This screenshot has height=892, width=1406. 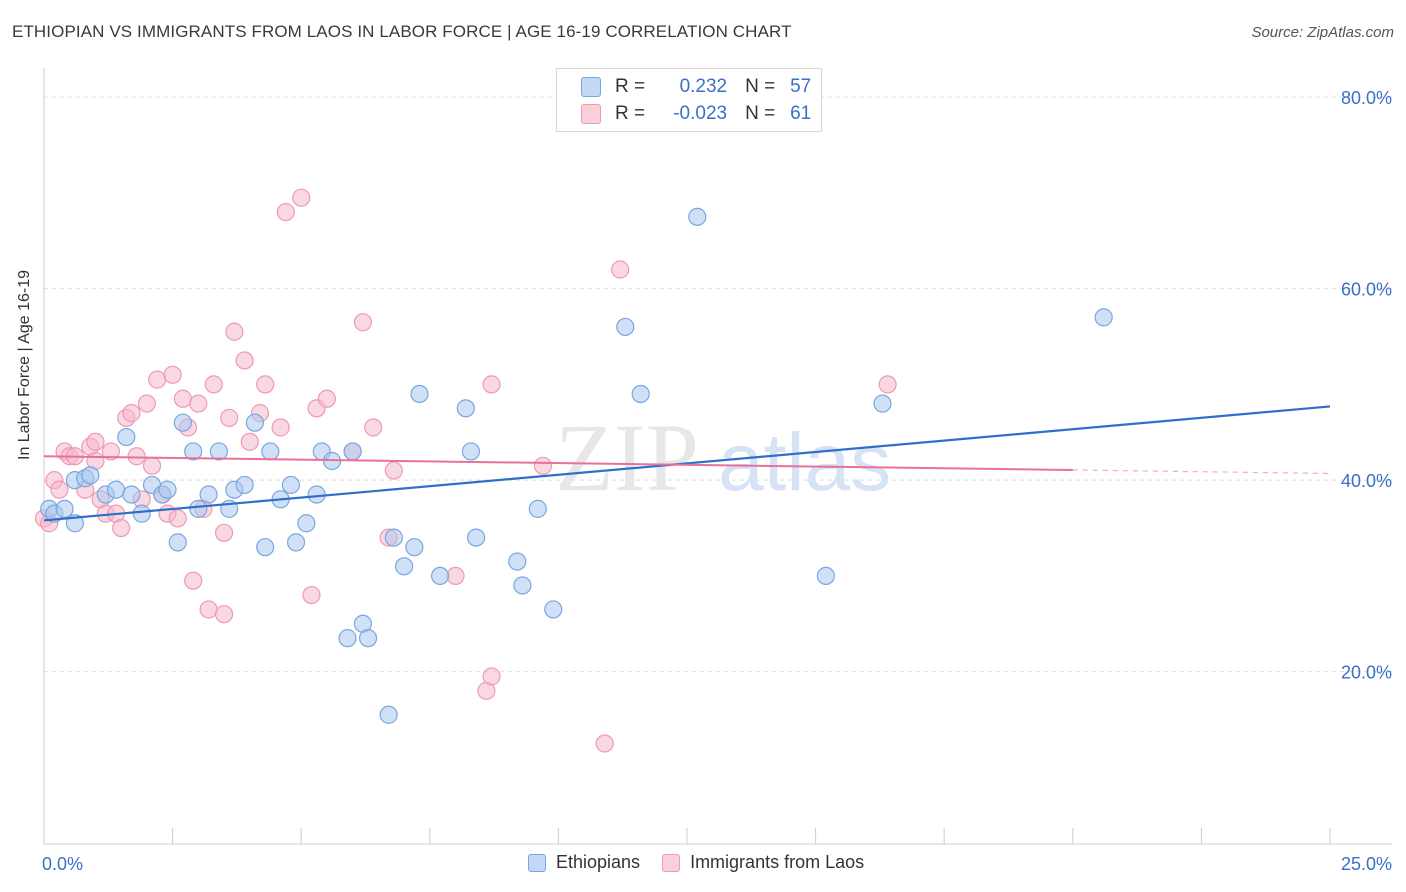 I want to click on trendline-pink, so click(x=558, y=463).